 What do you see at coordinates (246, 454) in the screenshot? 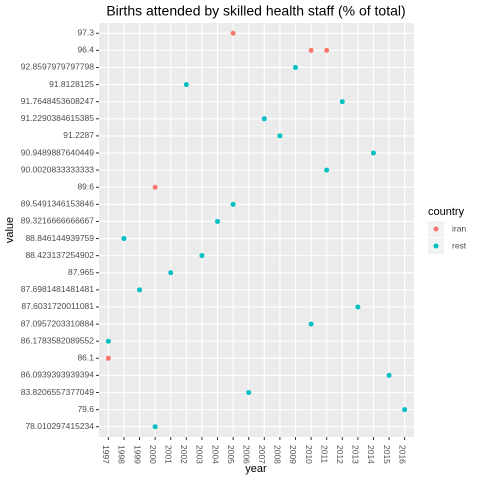
I see `x-tick-label: 2006` at bounding box center [246, 454].